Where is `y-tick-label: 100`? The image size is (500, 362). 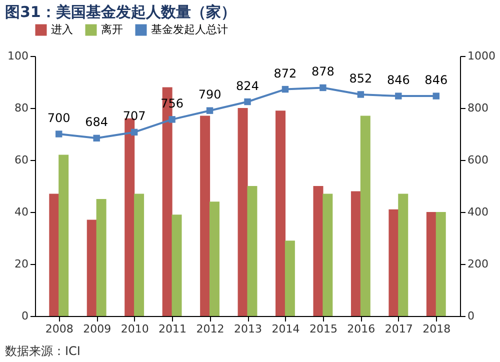
y-tick-label: 100 is located at coordinates (18, 56).